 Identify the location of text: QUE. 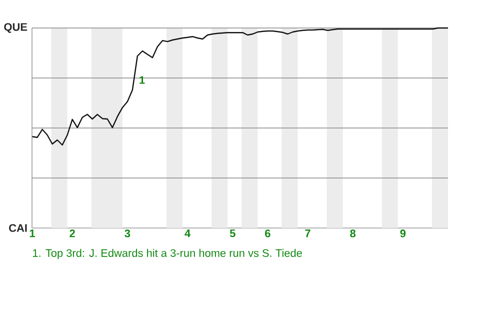
(16, 28).